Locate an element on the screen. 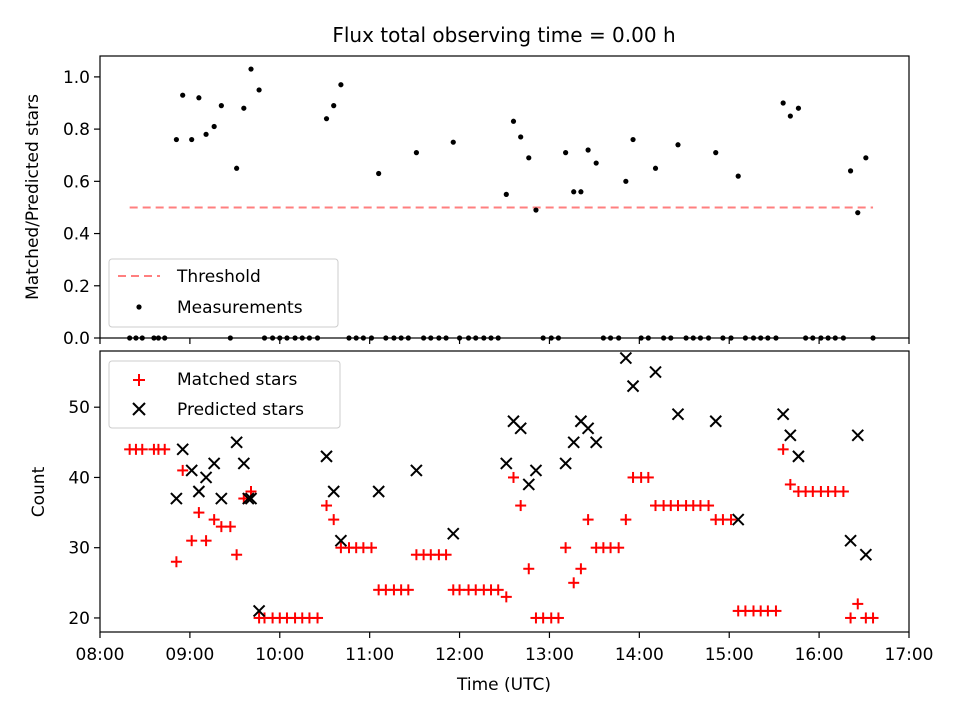 Image resolution: width=960 pixels, height=720 pixels. y-tick-label: 0.0 is located at coordinates (76, 339).